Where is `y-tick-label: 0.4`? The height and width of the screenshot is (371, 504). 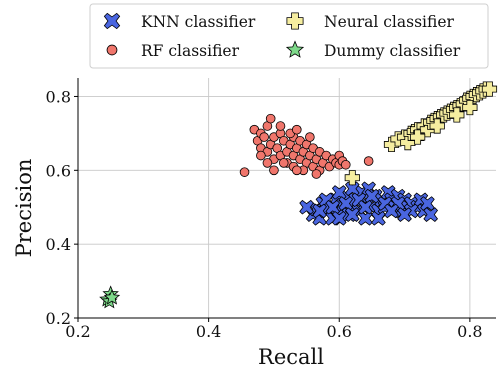 y-tick-label: 0.4 is located at coordinates (58, 244).